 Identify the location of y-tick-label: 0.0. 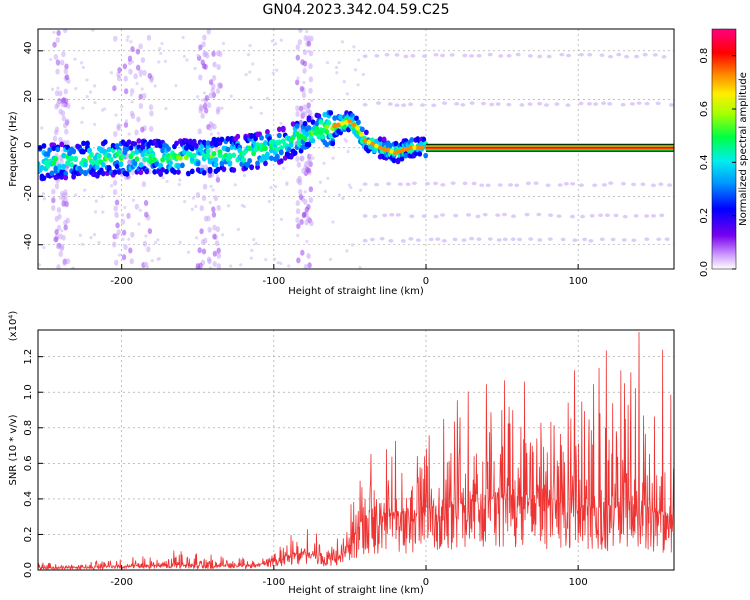
(28, 570).